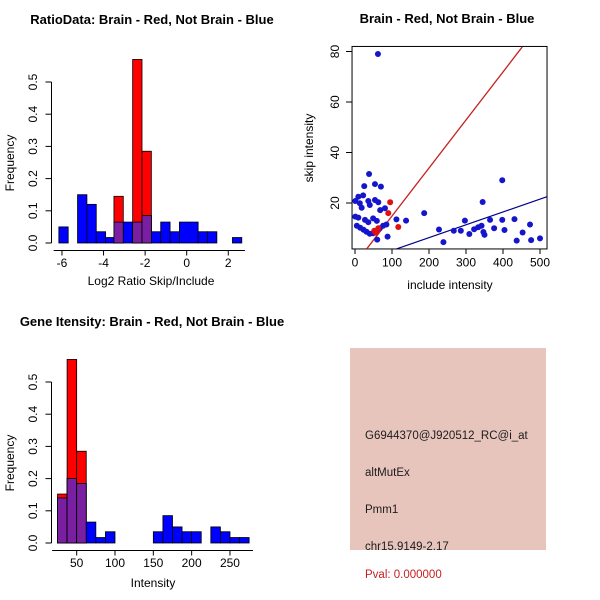 The height and width of the screenshot is (600, 600). Describe the element at coordinates (446, 436) in the screenshot. I see `probe-id-text: G6944370@J920512_RC@i_at` at that location.